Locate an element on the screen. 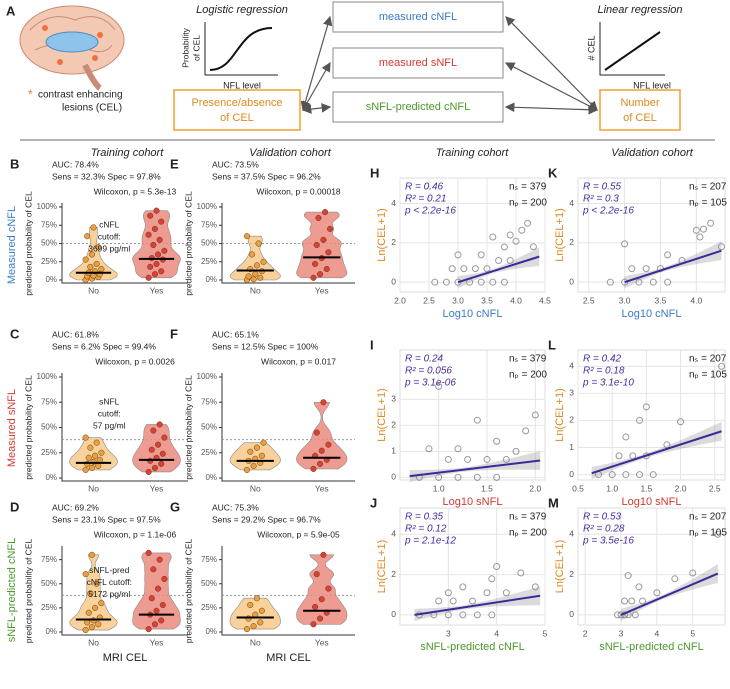 The width and height of the screenshot is (730, 689). x-tick-label: 1.0 is located at coordinates (612, 488).